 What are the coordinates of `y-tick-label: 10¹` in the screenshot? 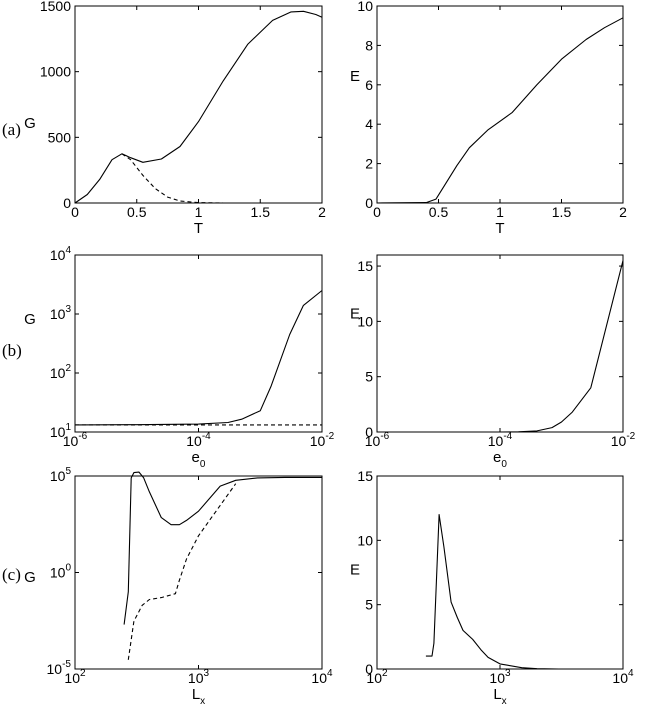 It's located at (61, 431).